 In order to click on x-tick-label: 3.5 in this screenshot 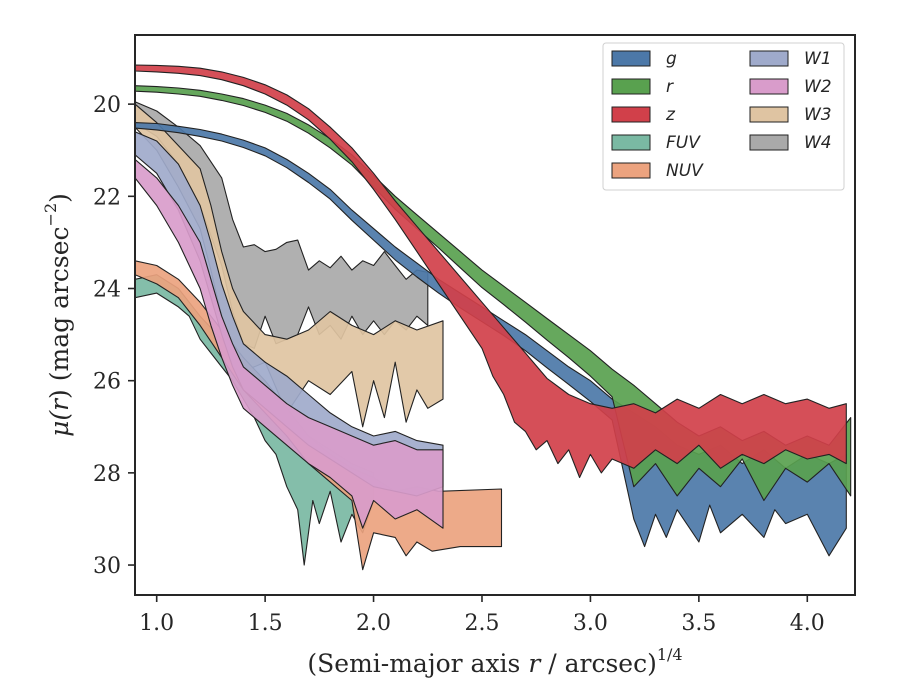, I will do `click(698, 623)`.